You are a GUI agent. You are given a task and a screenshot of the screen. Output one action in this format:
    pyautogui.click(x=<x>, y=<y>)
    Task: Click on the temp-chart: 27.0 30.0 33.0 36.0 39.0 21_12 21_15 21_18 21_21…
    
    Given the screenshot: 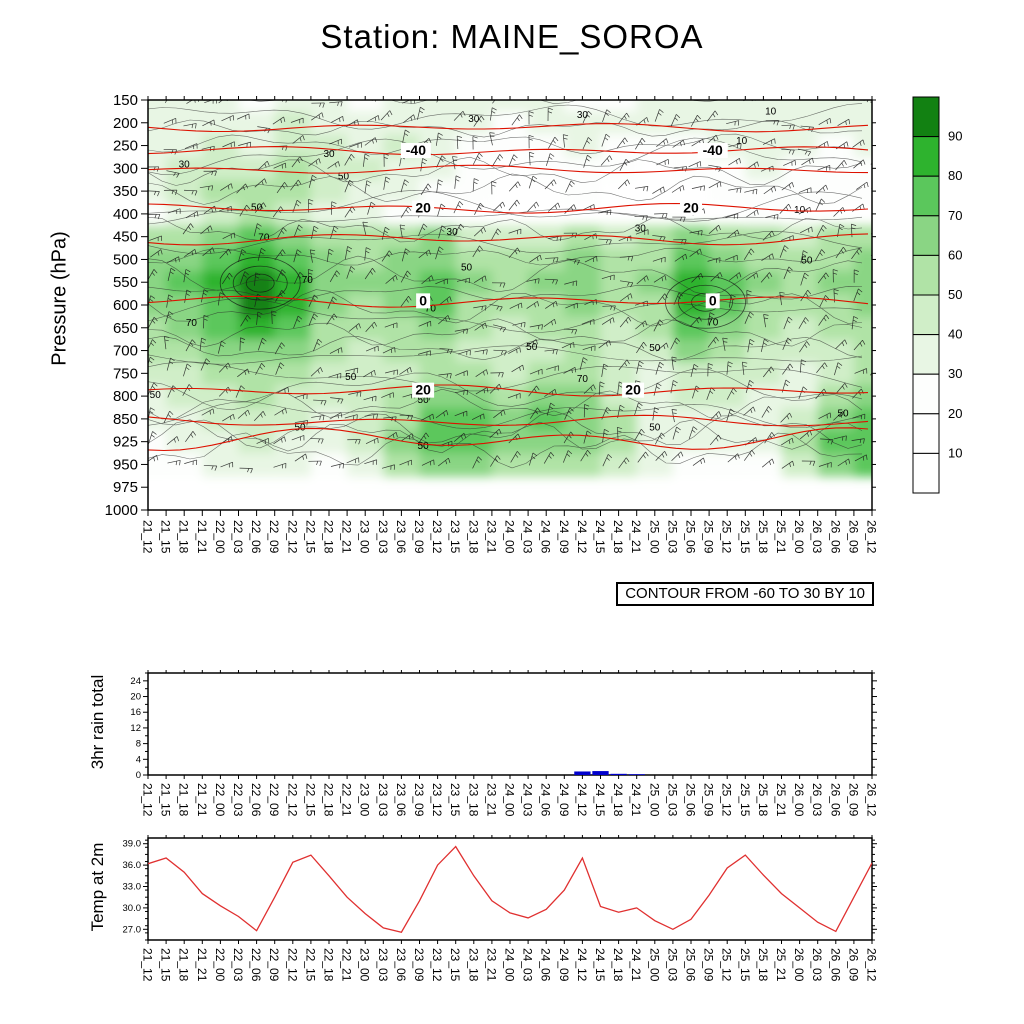 What is the action you would take?
    pyautogui.click(x=501, y=908)
    